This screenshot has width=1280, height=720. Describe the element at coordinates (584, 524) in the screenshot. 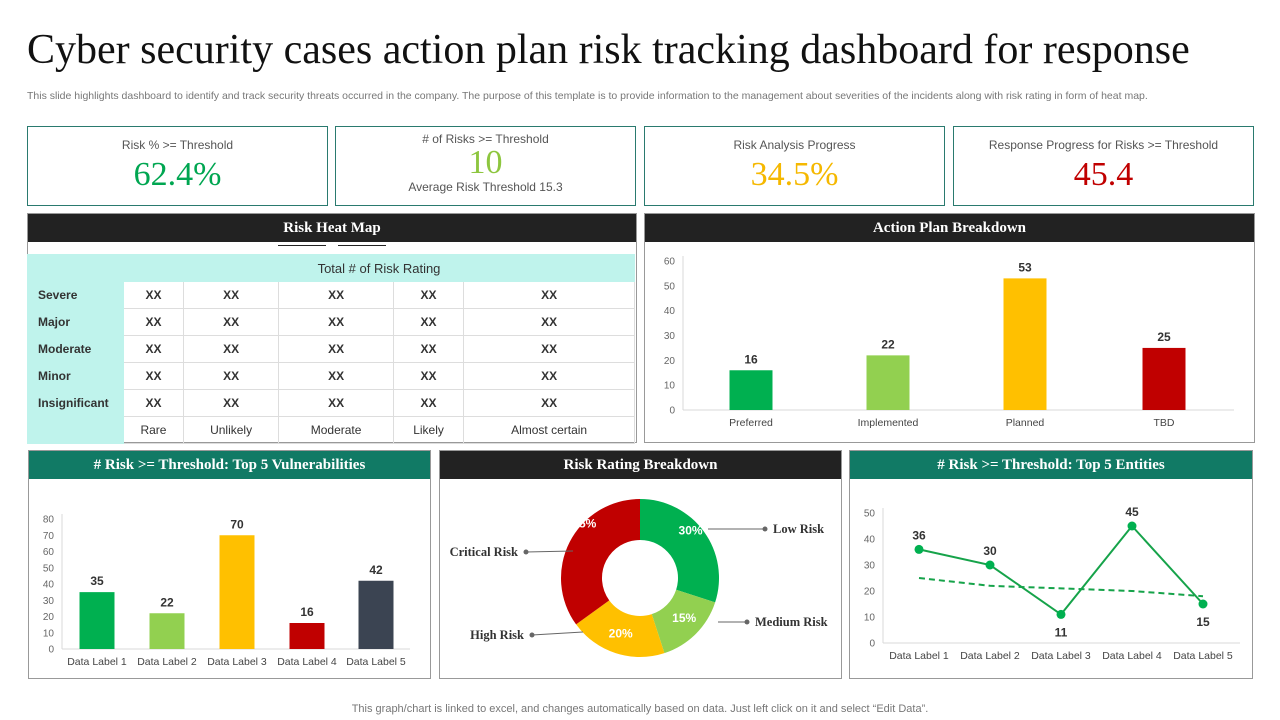

I see `slice-value-label: 35%` at that location.